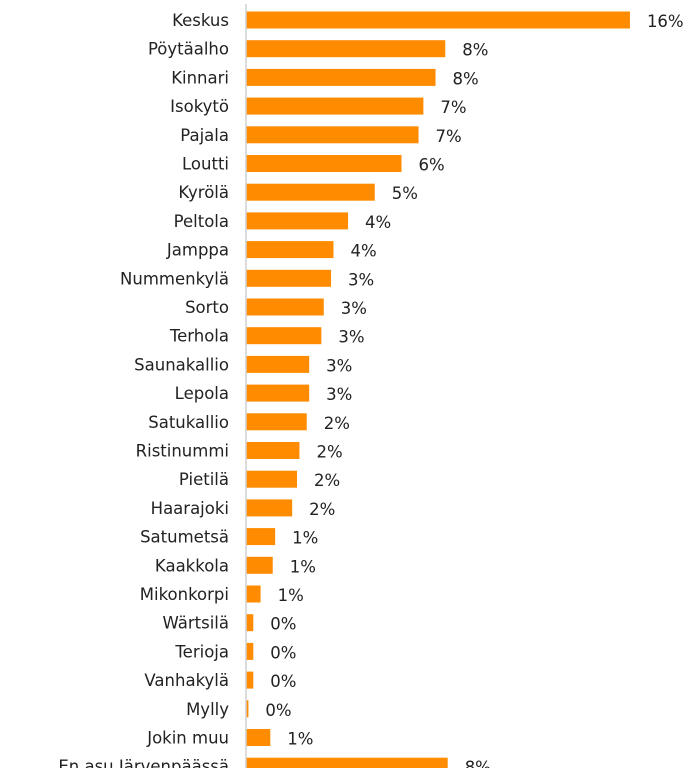  Describe the element at coordinates (203, 192) in the screenshot. I see `category-label: Kyrölä` at that location.